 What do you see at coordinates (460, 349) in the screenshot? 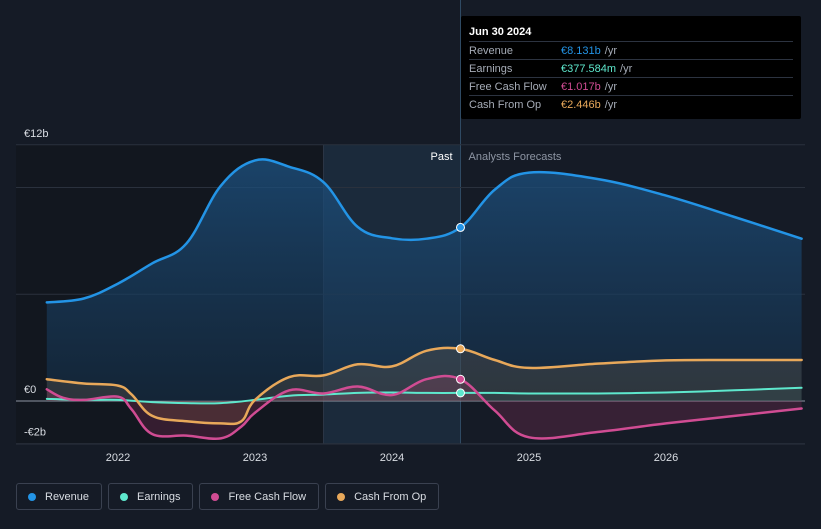
I see `marker-cash-from-op` at bounding box center [460, 349].